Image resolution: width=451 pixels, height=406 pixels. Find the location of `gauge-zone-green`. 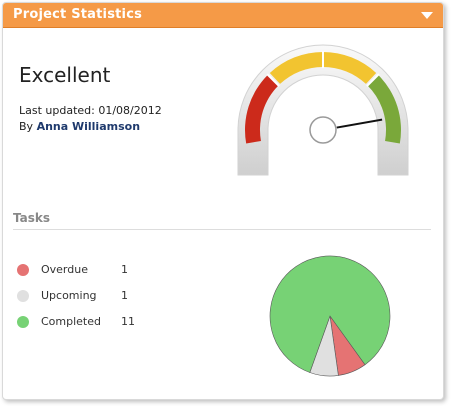

gauge-zone-green is located at coordinates (384, 109).